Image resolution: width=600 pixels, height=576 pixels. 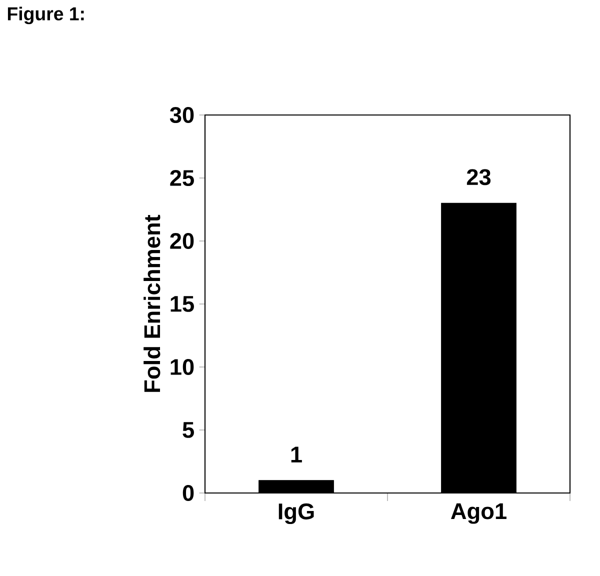 I want to click on data-label: 1, so click(x=296, y=454).